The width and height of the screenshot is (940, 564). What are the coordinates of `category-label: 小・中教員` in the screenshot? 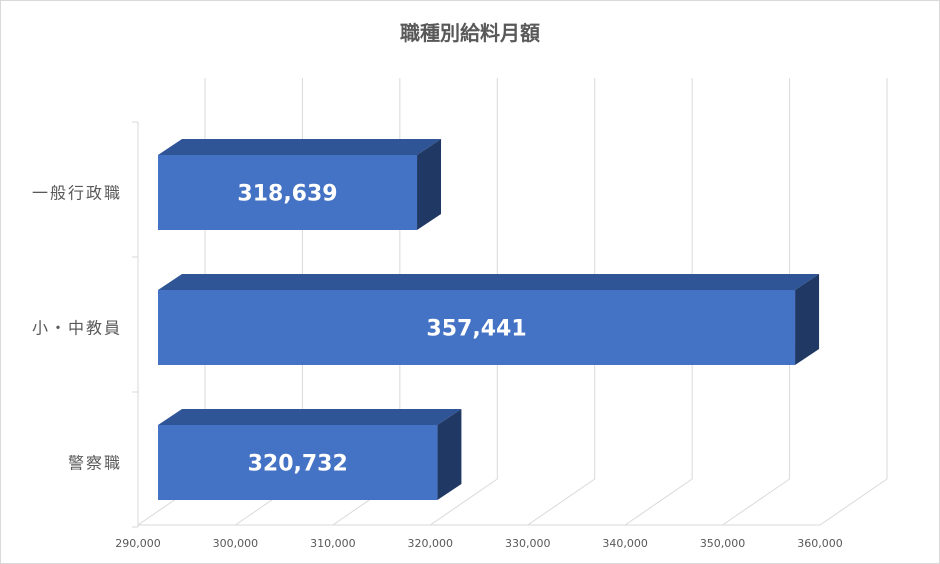 It's located at (77, 328).